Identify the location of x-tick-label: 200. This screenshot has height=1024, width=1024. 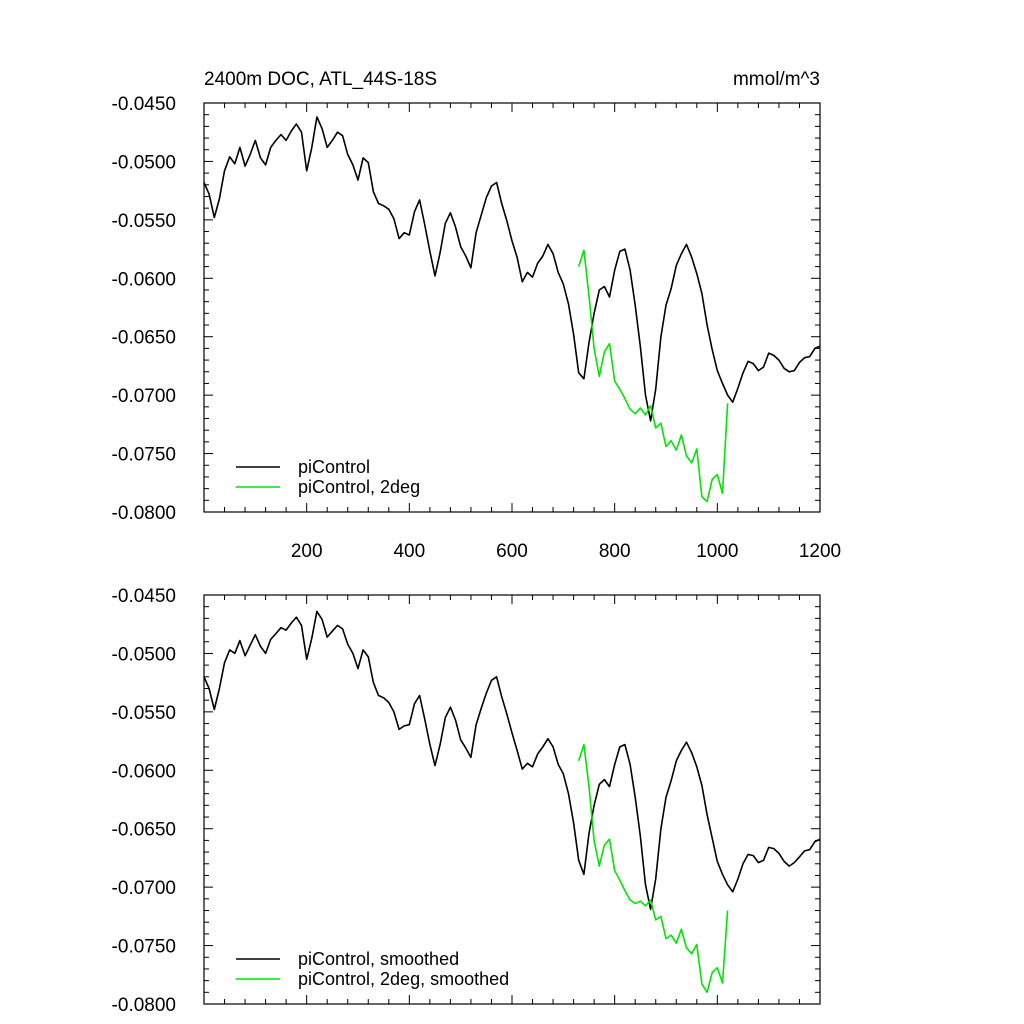
(307, 551).